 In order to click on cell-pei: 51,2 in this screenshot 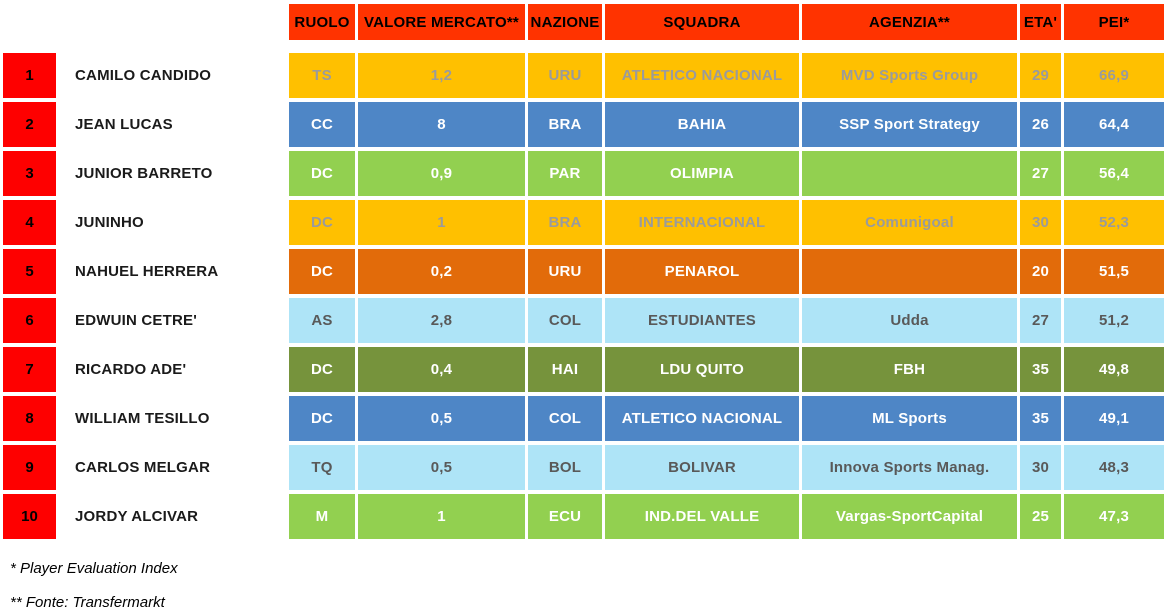, I will do `click(1114, 320)`.